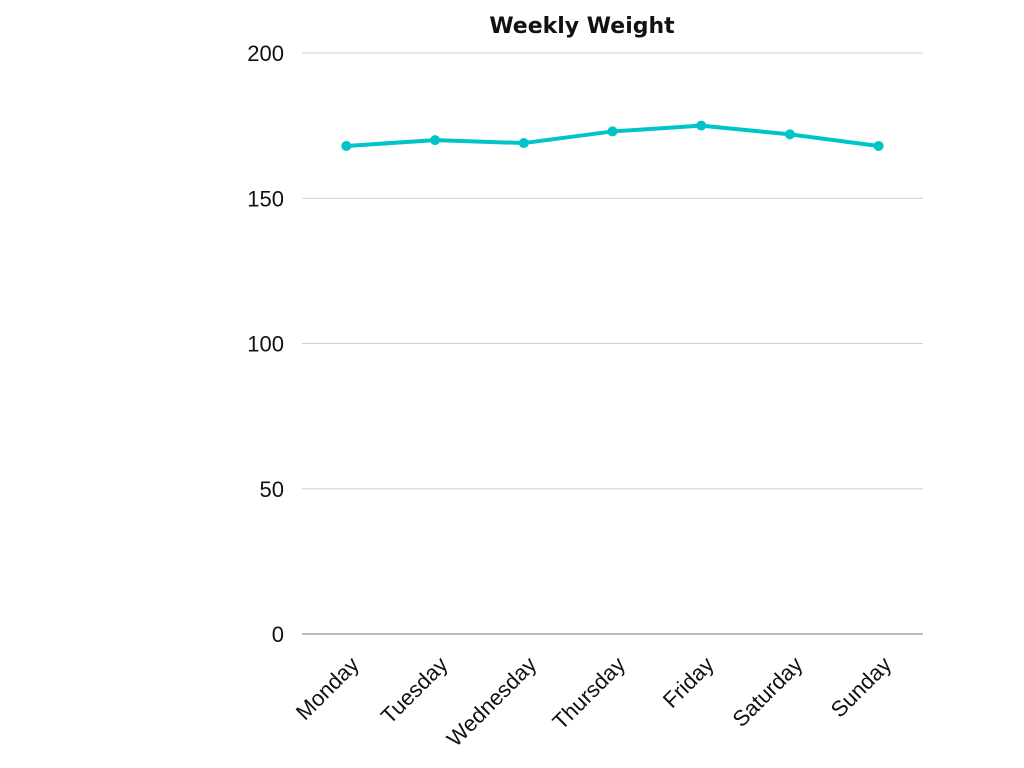 Image resolution: width=1024 pixels, height=768 pixels. I want to click on y-tick-label: 50, so click(272, 489).